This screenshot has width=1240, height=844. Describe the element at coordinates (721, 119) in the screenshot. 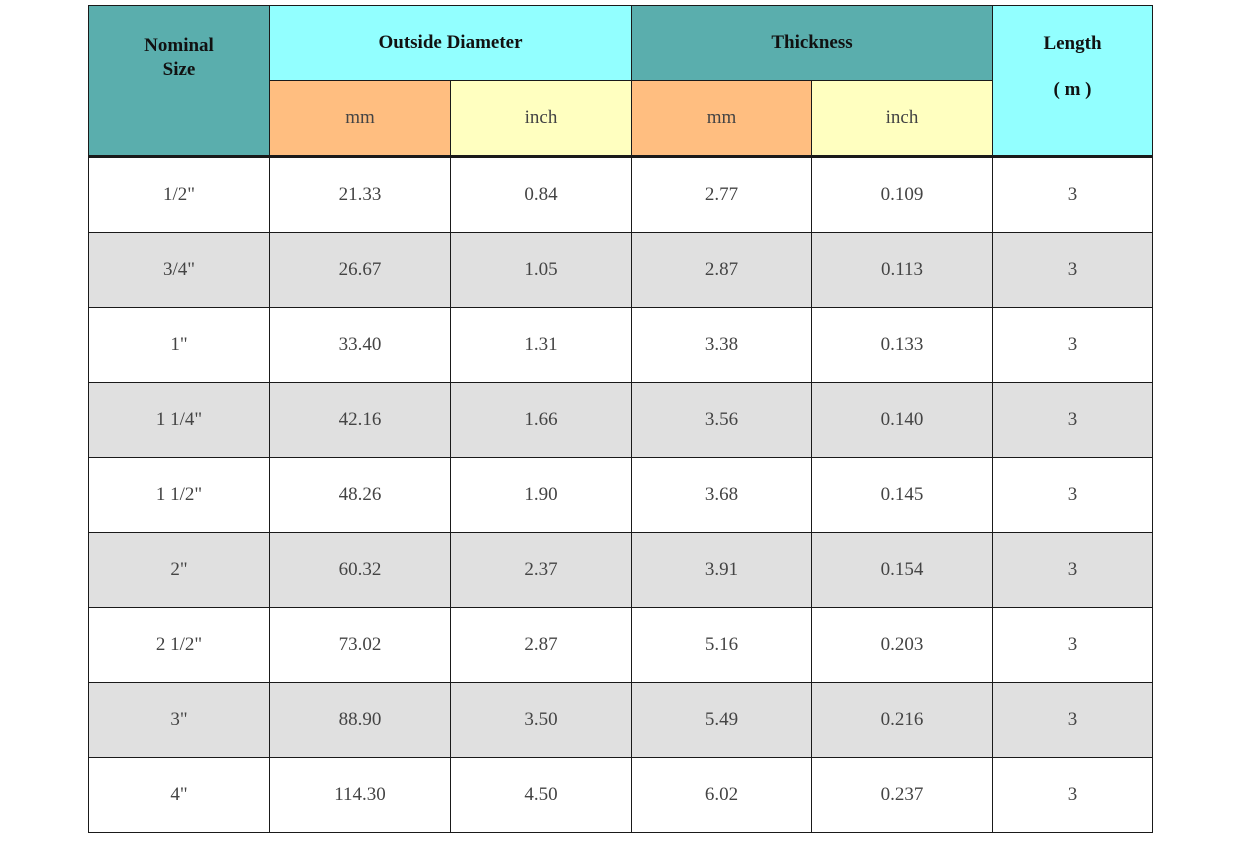

I see `thickness-mm-header: mm` at that location.